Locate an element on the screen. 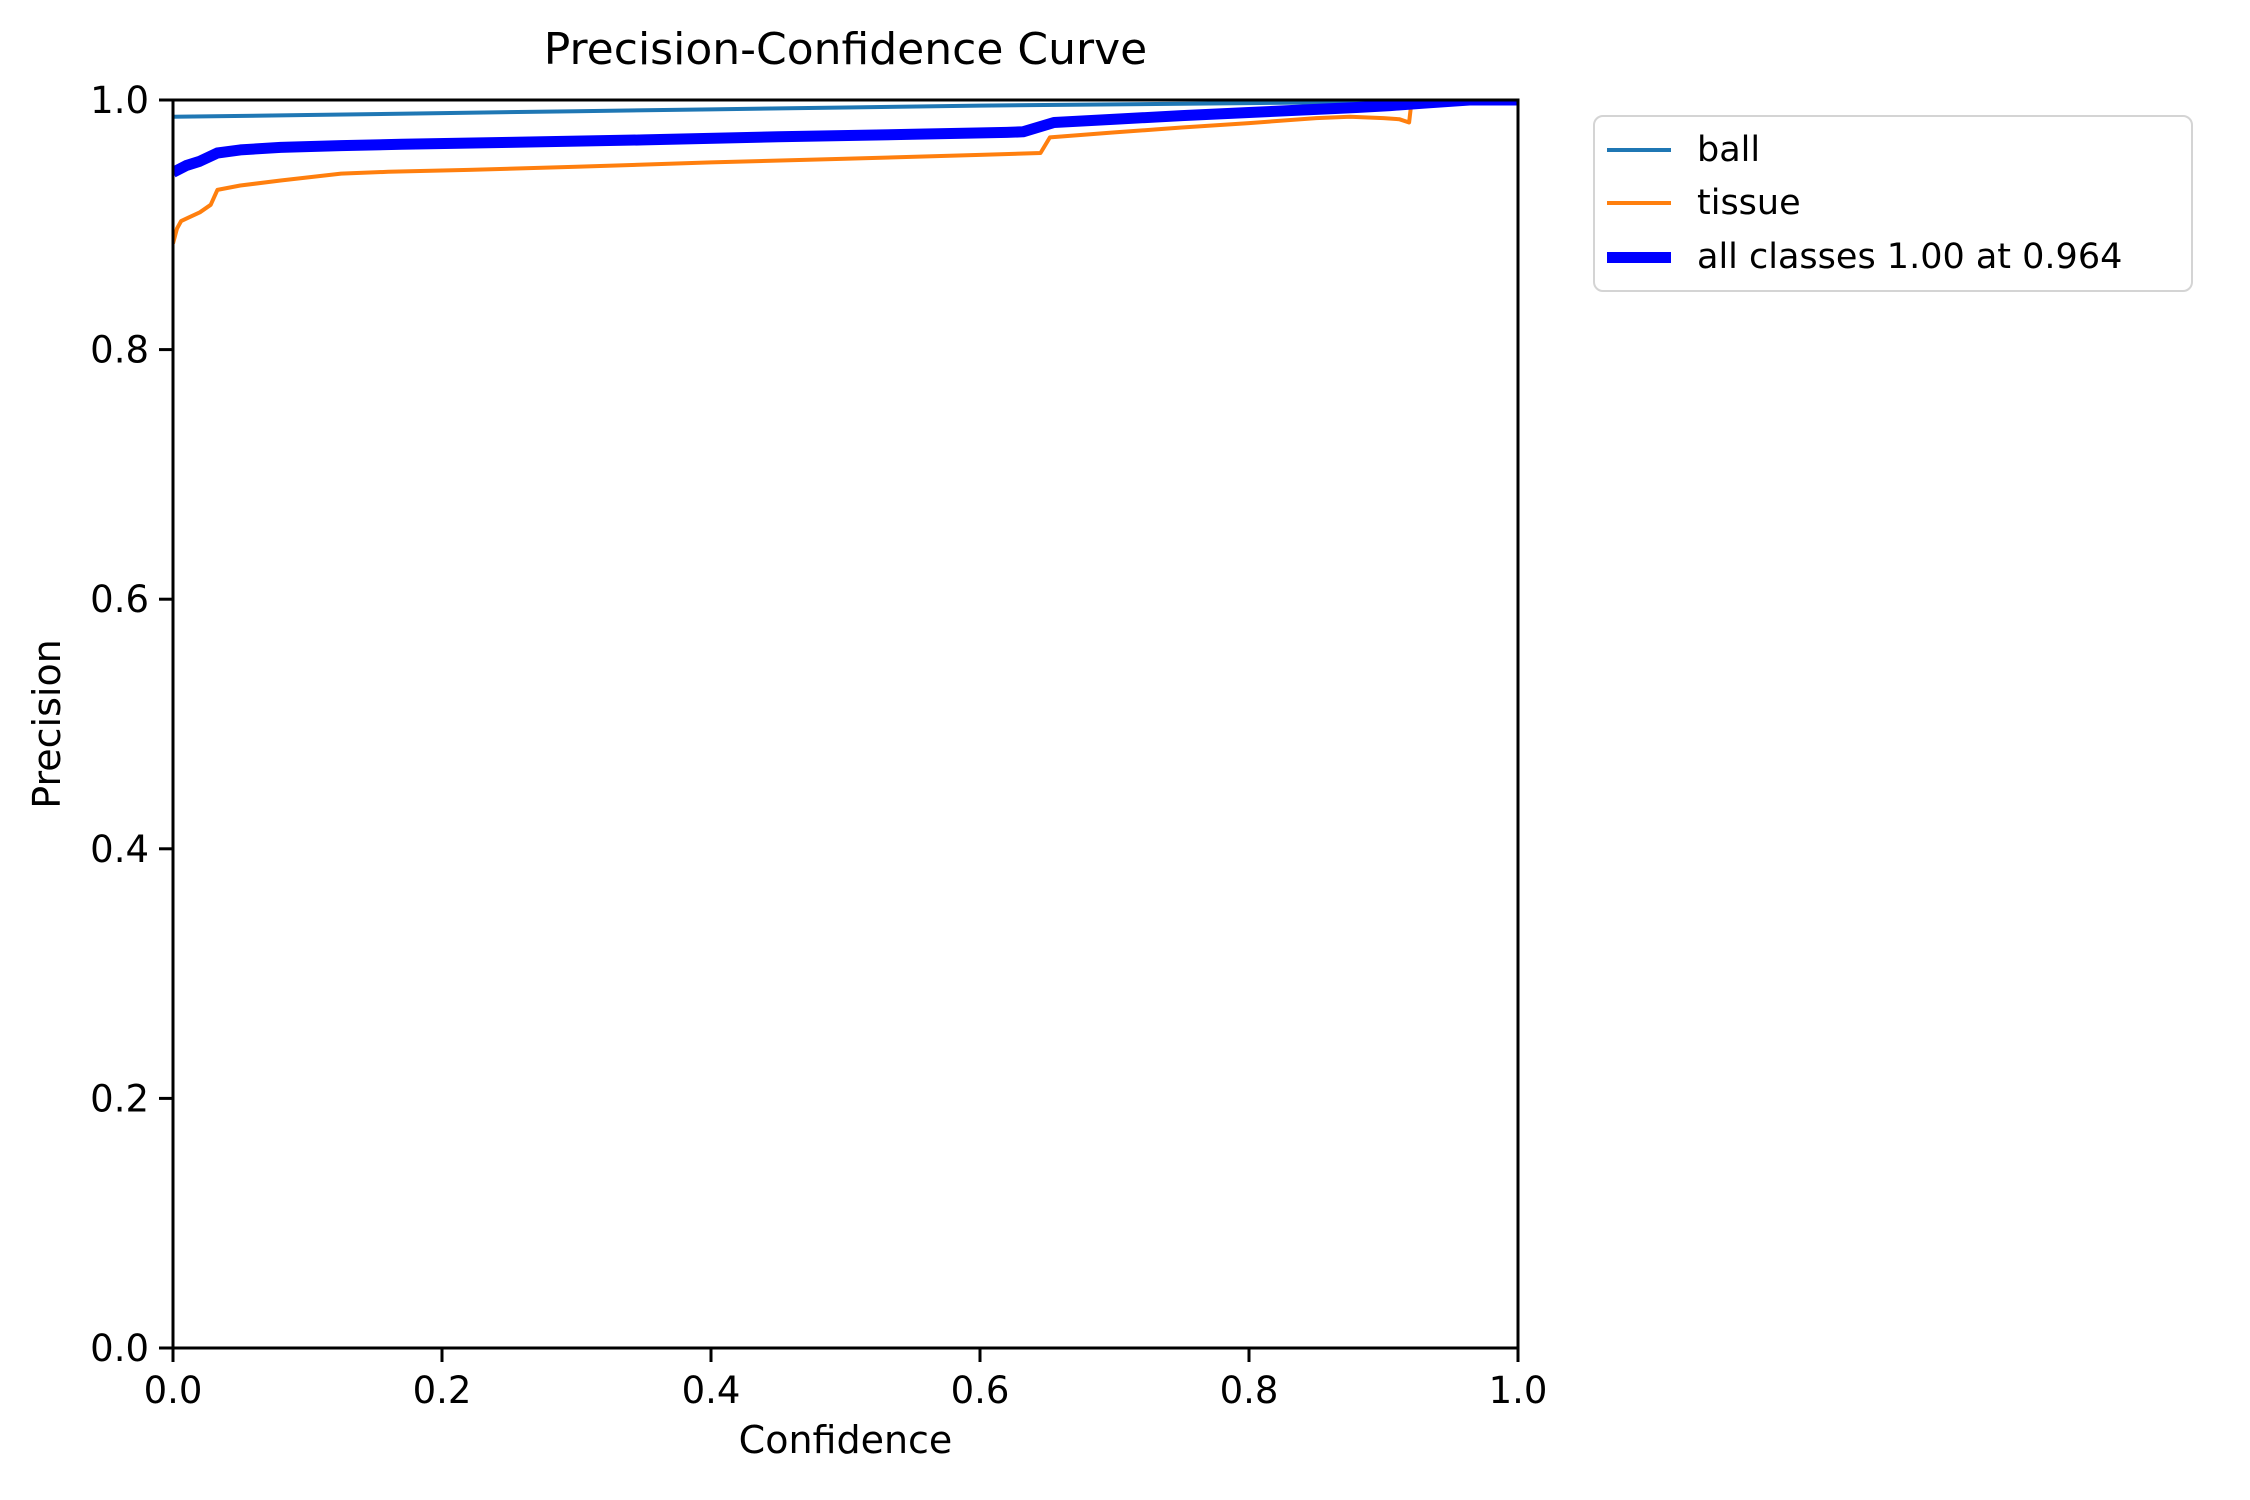  x-tick-label: 0.0 is located at coordinates (173, 1390).